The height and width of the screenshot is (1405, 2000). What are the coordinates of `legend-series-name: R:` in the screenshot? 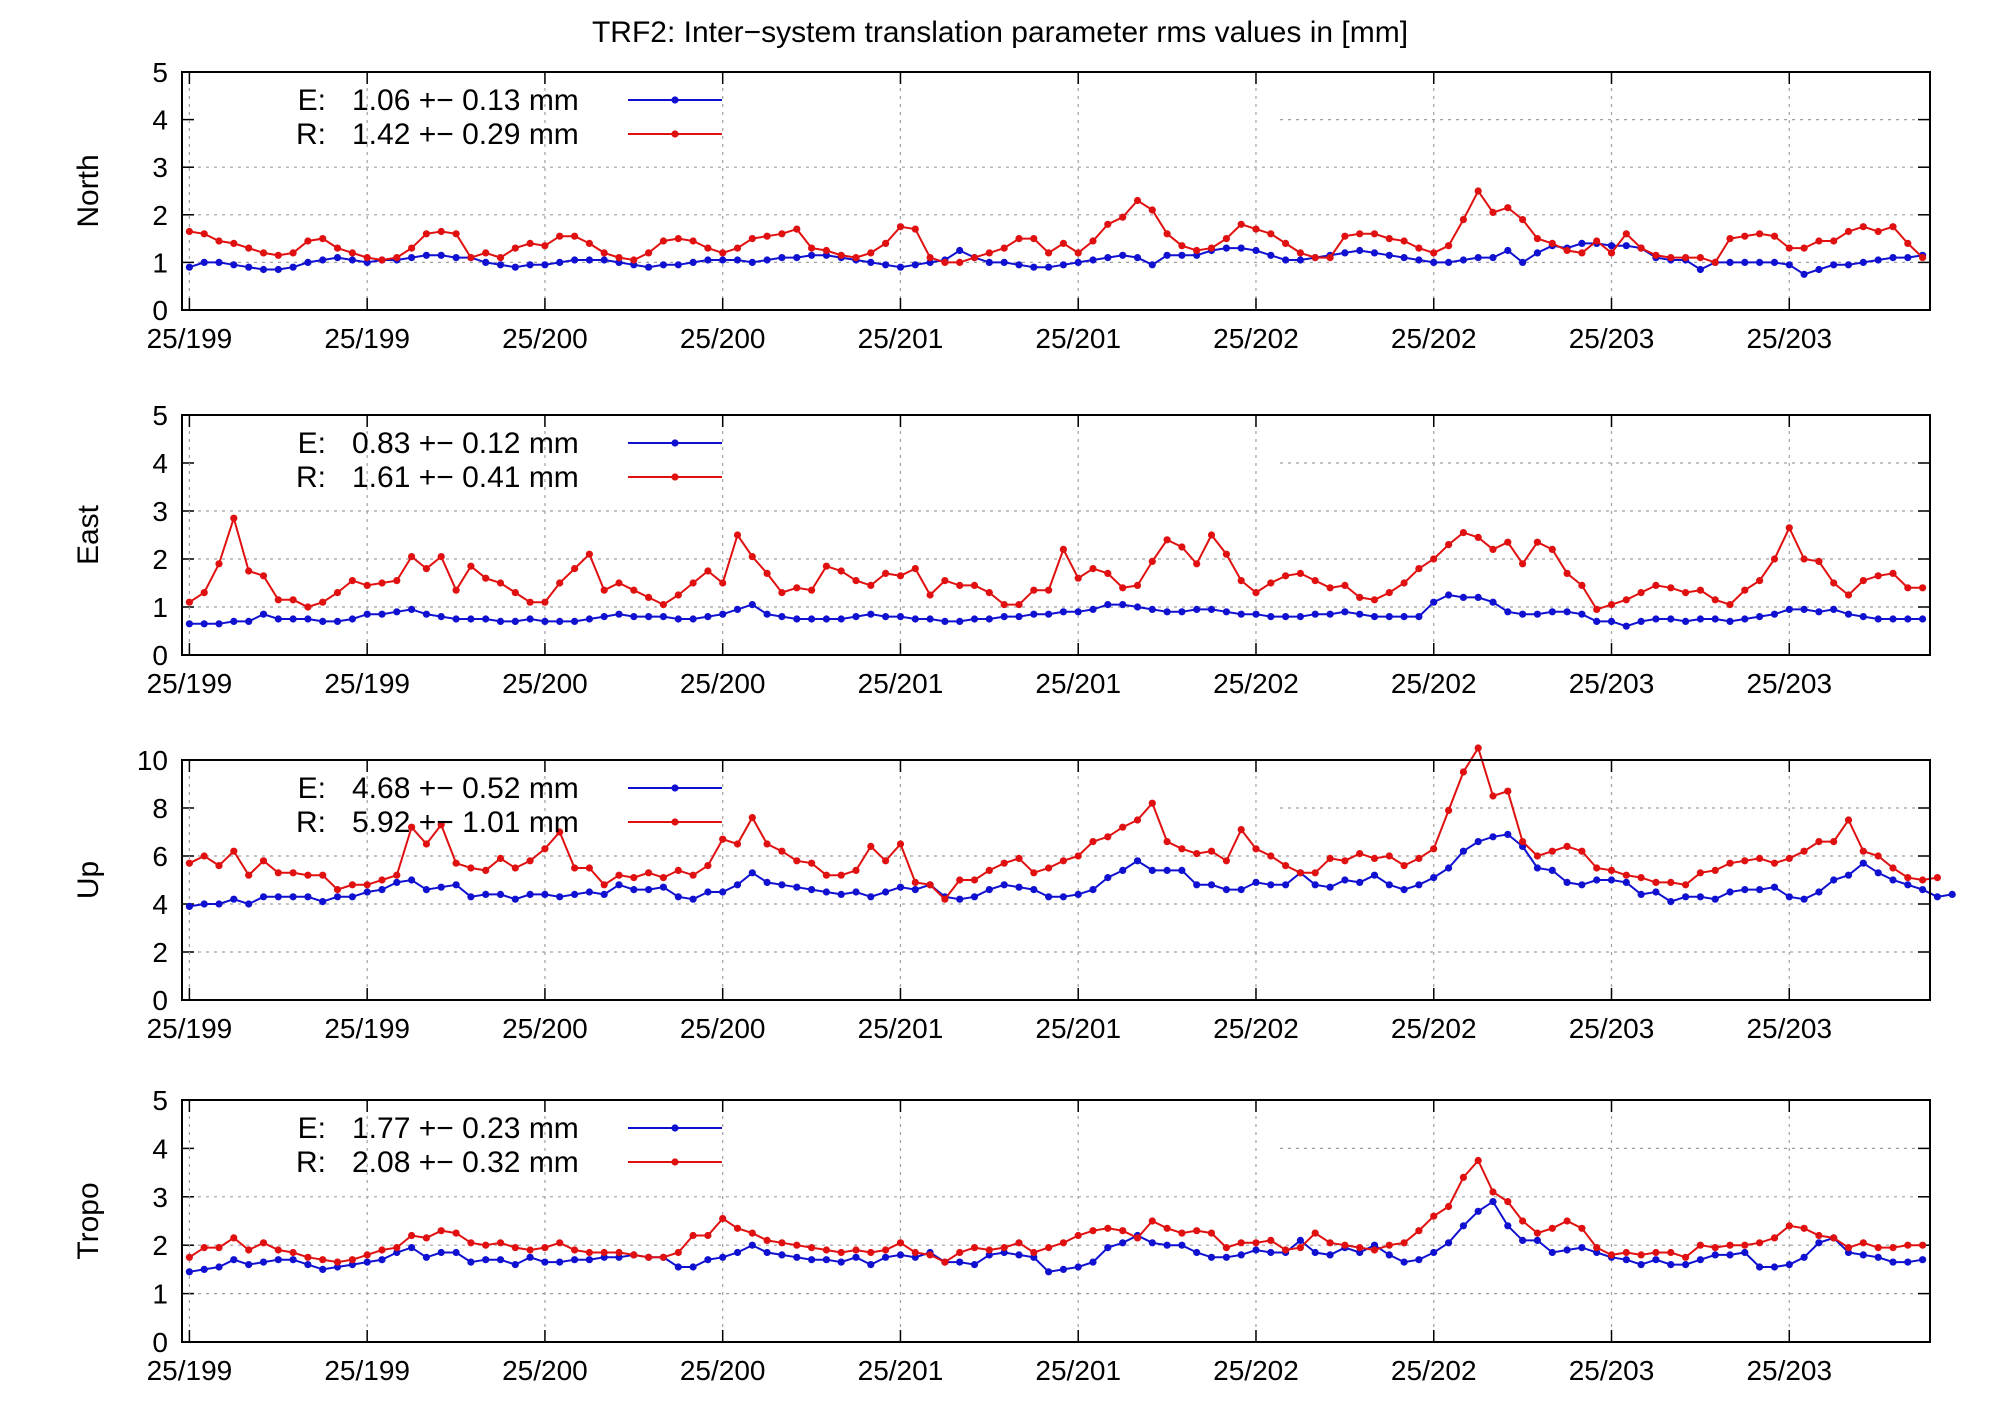 It's located at (311, 134).